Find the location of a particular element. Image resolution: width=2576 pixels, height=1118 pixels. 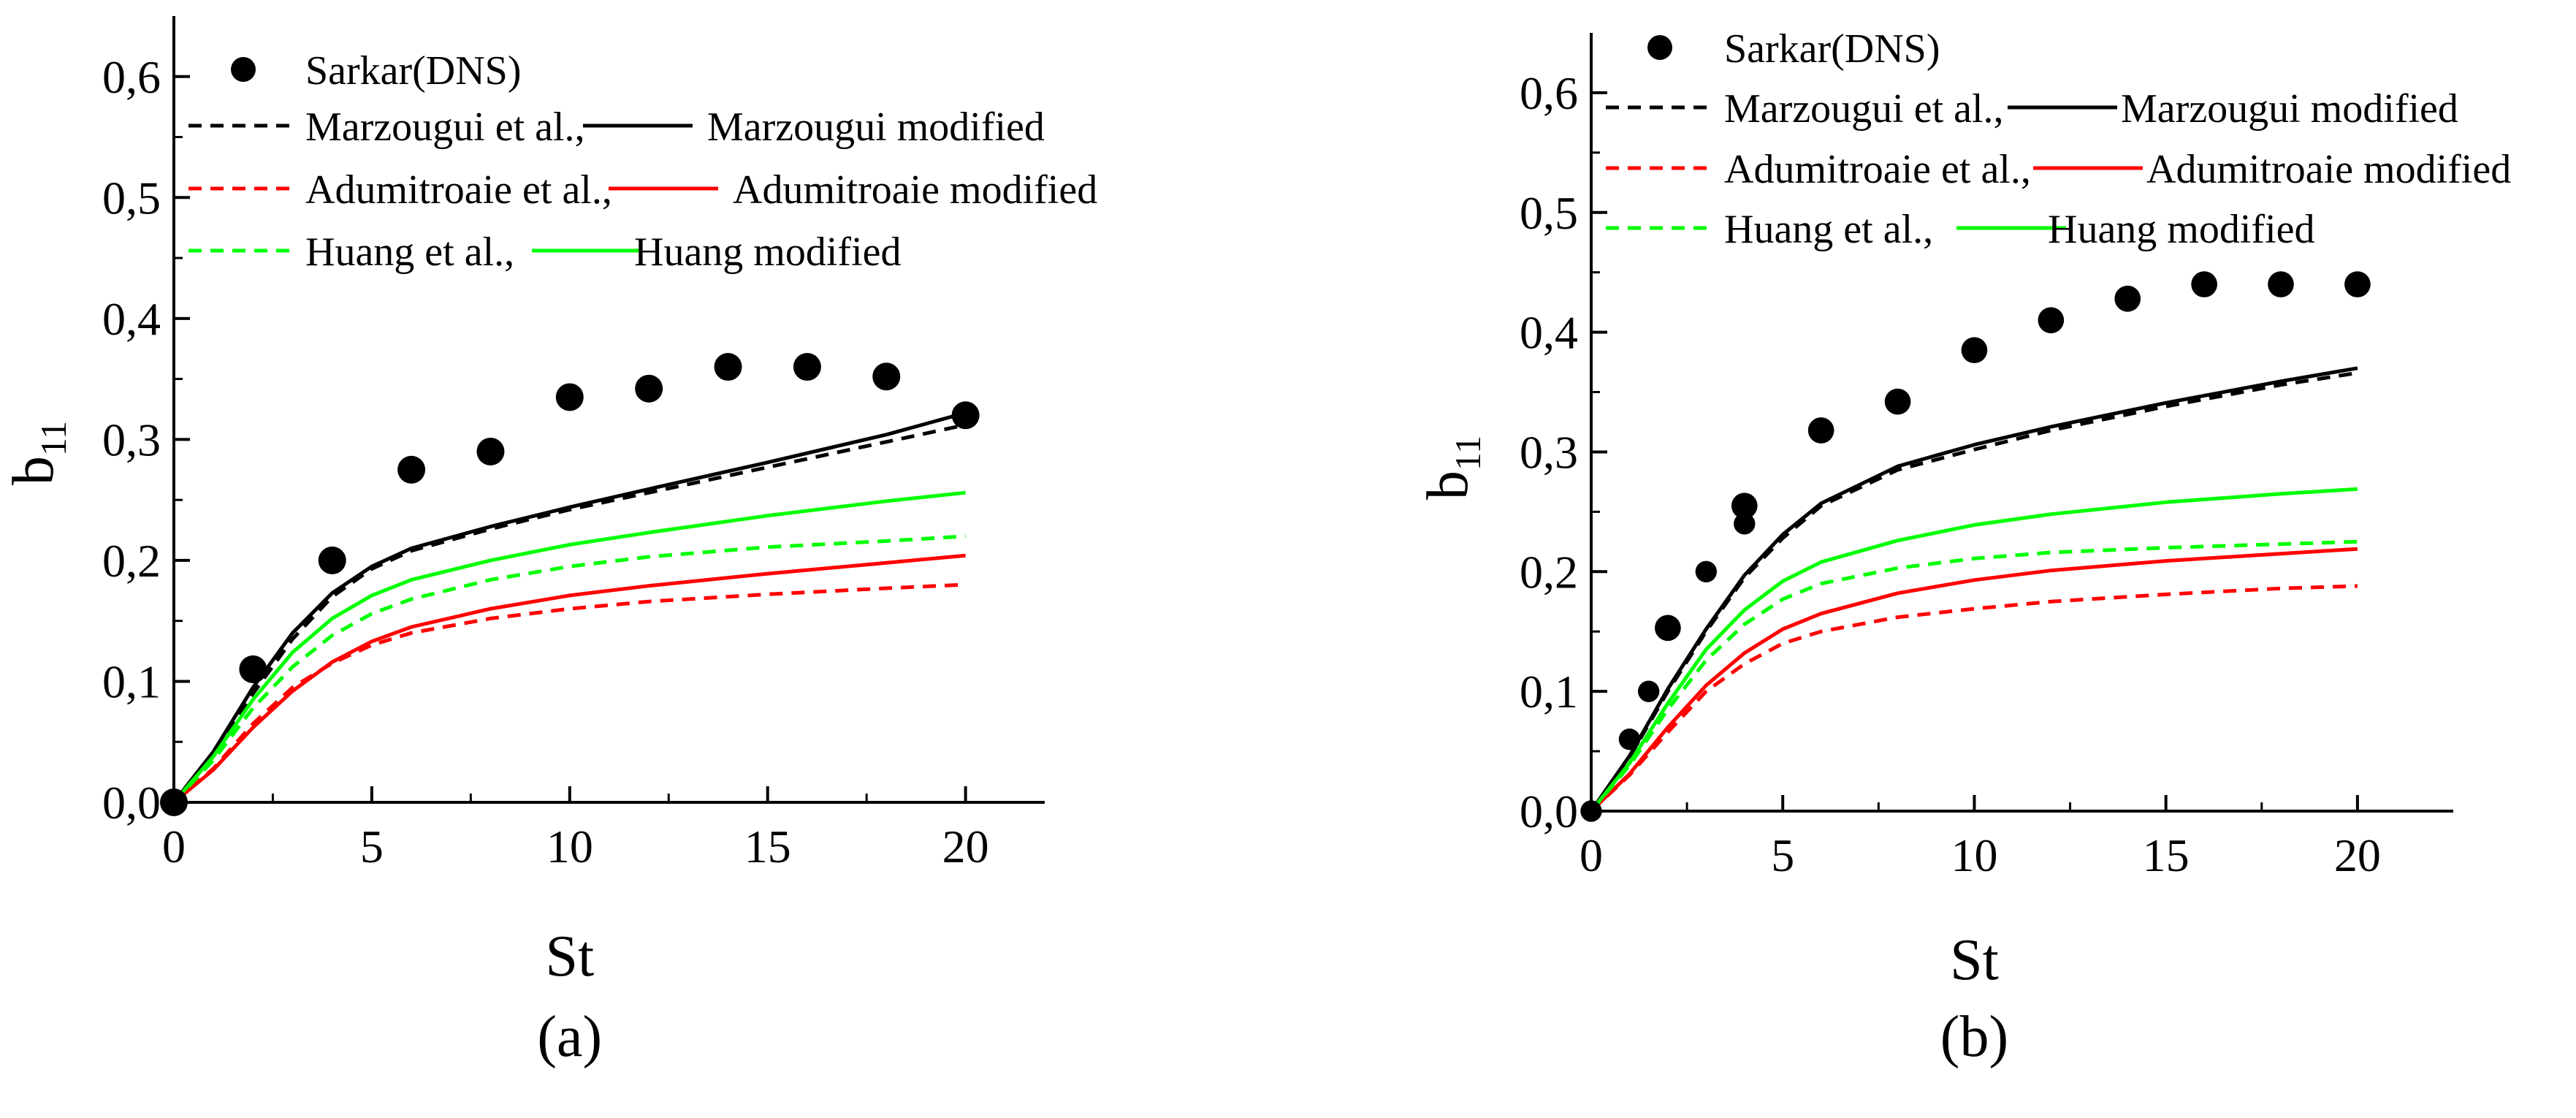

panel-label: (a) is located at coordinates (569, 1037).